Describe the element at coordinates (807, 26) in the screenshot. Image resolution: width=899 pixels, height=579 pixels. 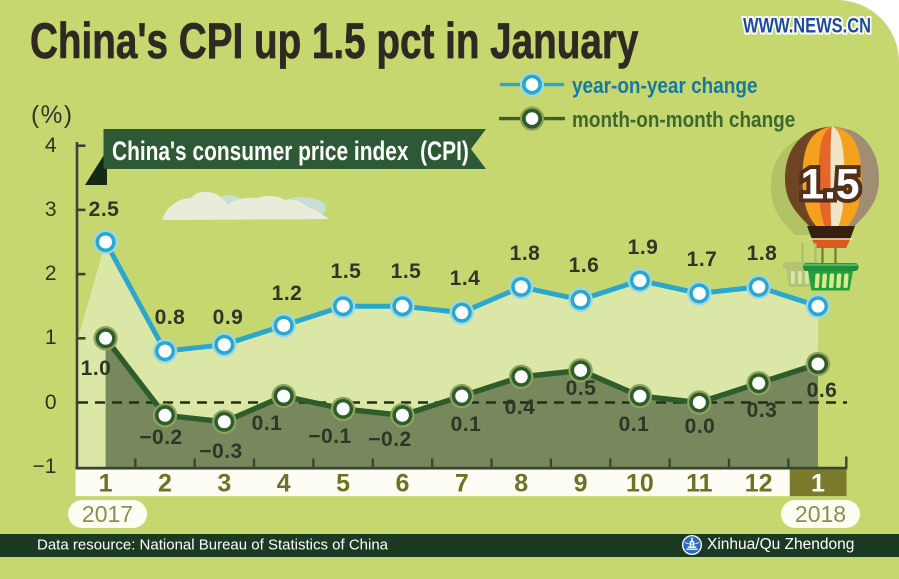
I see `svg-text: WWW.NEWS.CN` at that location.